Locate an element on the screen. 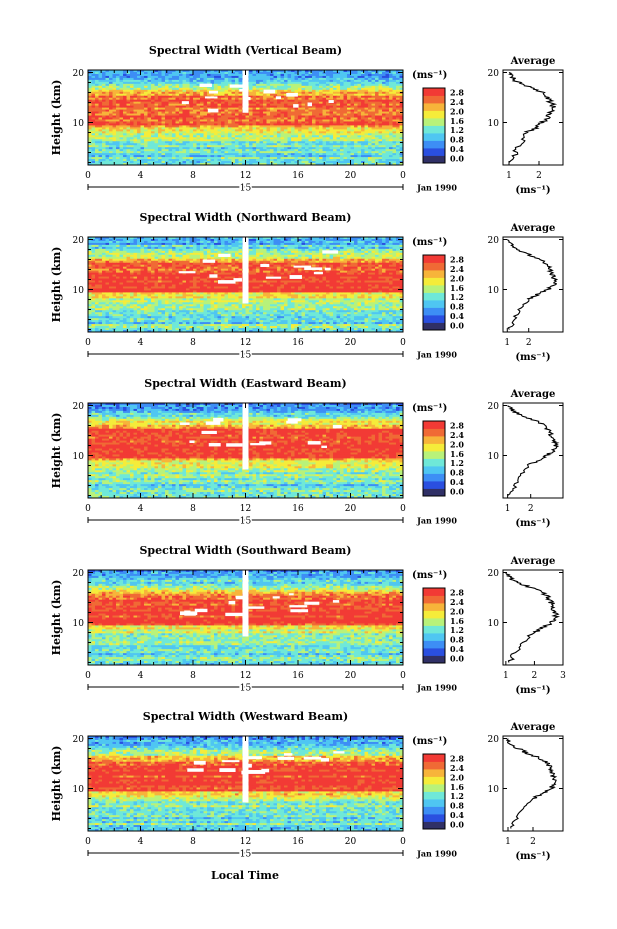 This screenshot has width=617, height=929. colorbar-unit-label: (ms⁻¹) is located at coordinates (429, 75).